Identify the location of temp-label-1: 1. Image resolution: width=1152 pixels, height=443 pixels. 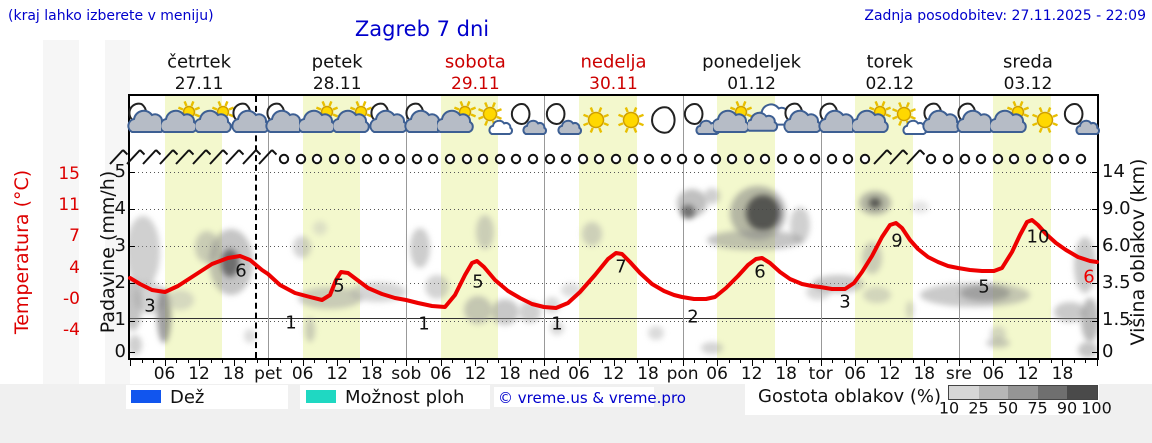
(557, 324).